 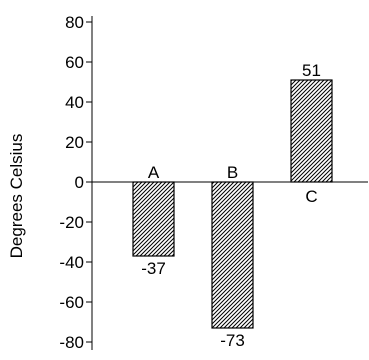 I want to click on value-label: -37, so click(x=153, y=268).